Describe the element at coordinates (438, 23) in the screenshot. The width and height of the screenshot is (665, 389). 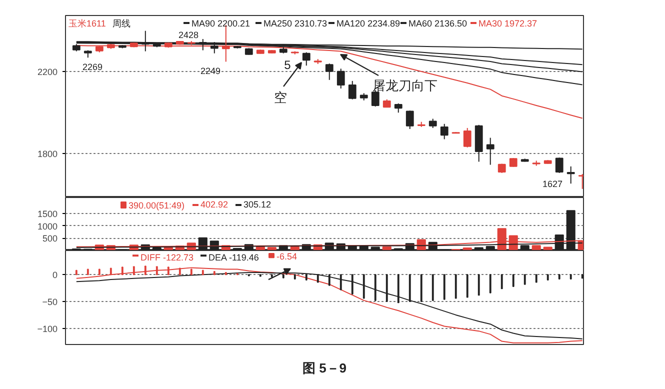
I see `legend-label: MA60 2136.50` at that location.